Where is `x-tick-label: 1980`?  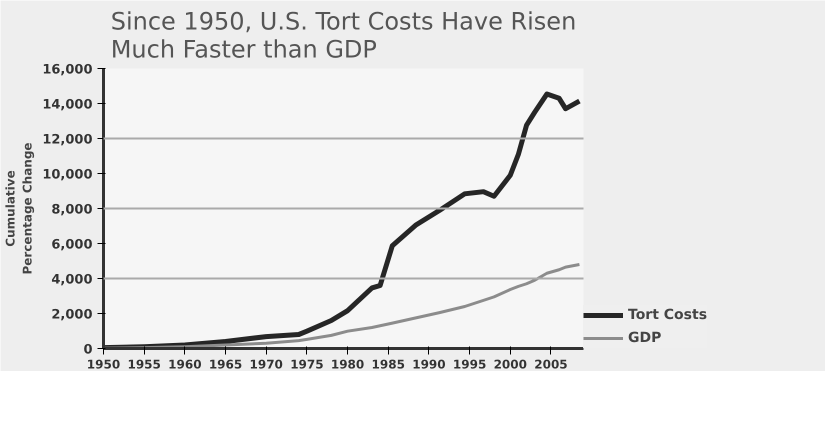 x-tick-label: 1980 is located at coordinates (347, 365).